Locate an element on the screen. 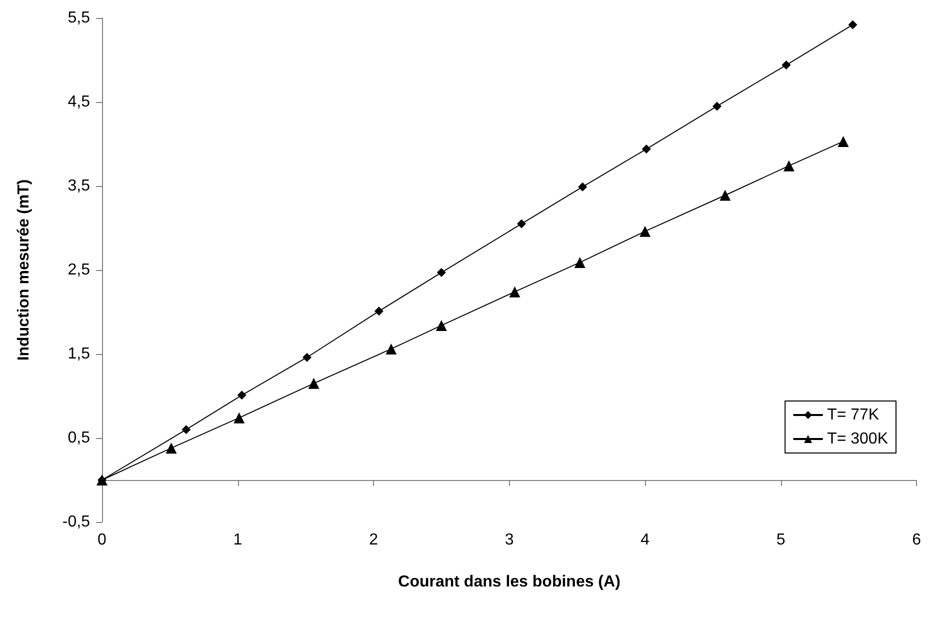  x-tick-label: 6 is located at coordinates (917, 540).